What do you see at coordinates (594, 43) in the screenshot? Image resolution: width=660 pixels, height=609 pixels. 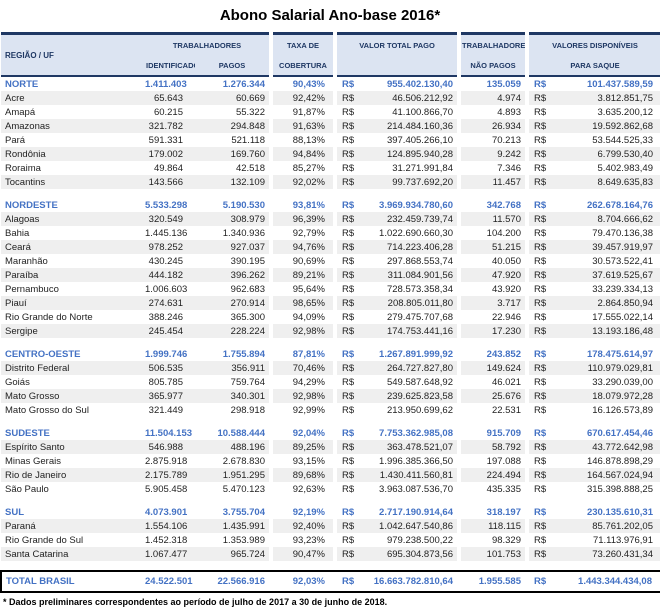 I see `header-valores-disponiveis-line1: VALORES DISPONÍVEIS` at bounding box center [594, 43].